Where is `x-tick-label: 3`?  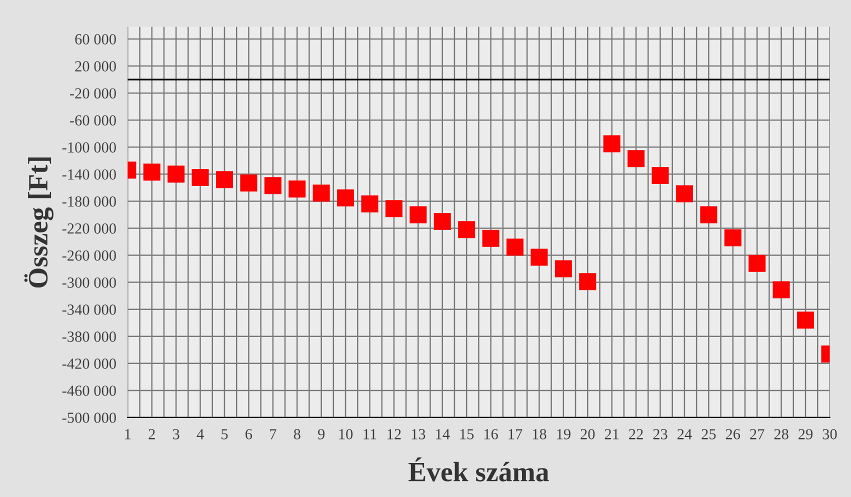
x-tick-label: 3 is located at coordinates (176, 434).